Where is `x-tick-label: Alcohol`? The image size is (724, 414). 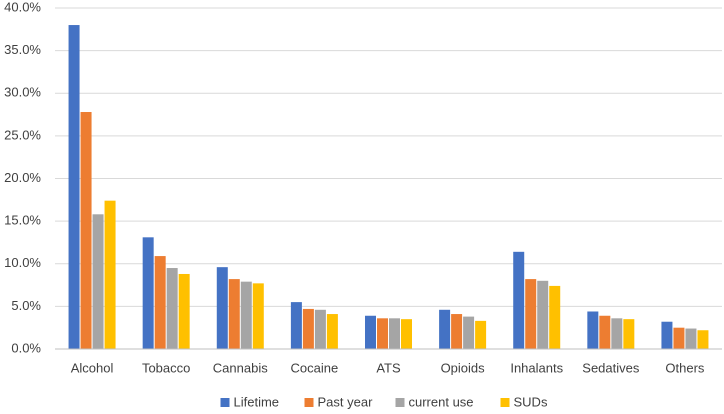 x-tick-label: Alcohol is located at coordinates (92, 367).